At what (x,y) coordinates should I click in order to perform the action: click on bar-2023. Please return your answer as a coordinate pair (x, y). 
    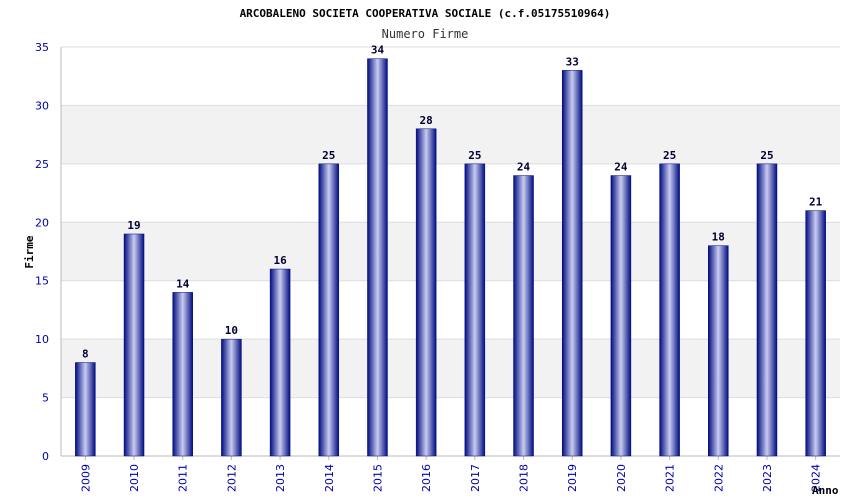
    Looking at the image, I should click on (767, 310).